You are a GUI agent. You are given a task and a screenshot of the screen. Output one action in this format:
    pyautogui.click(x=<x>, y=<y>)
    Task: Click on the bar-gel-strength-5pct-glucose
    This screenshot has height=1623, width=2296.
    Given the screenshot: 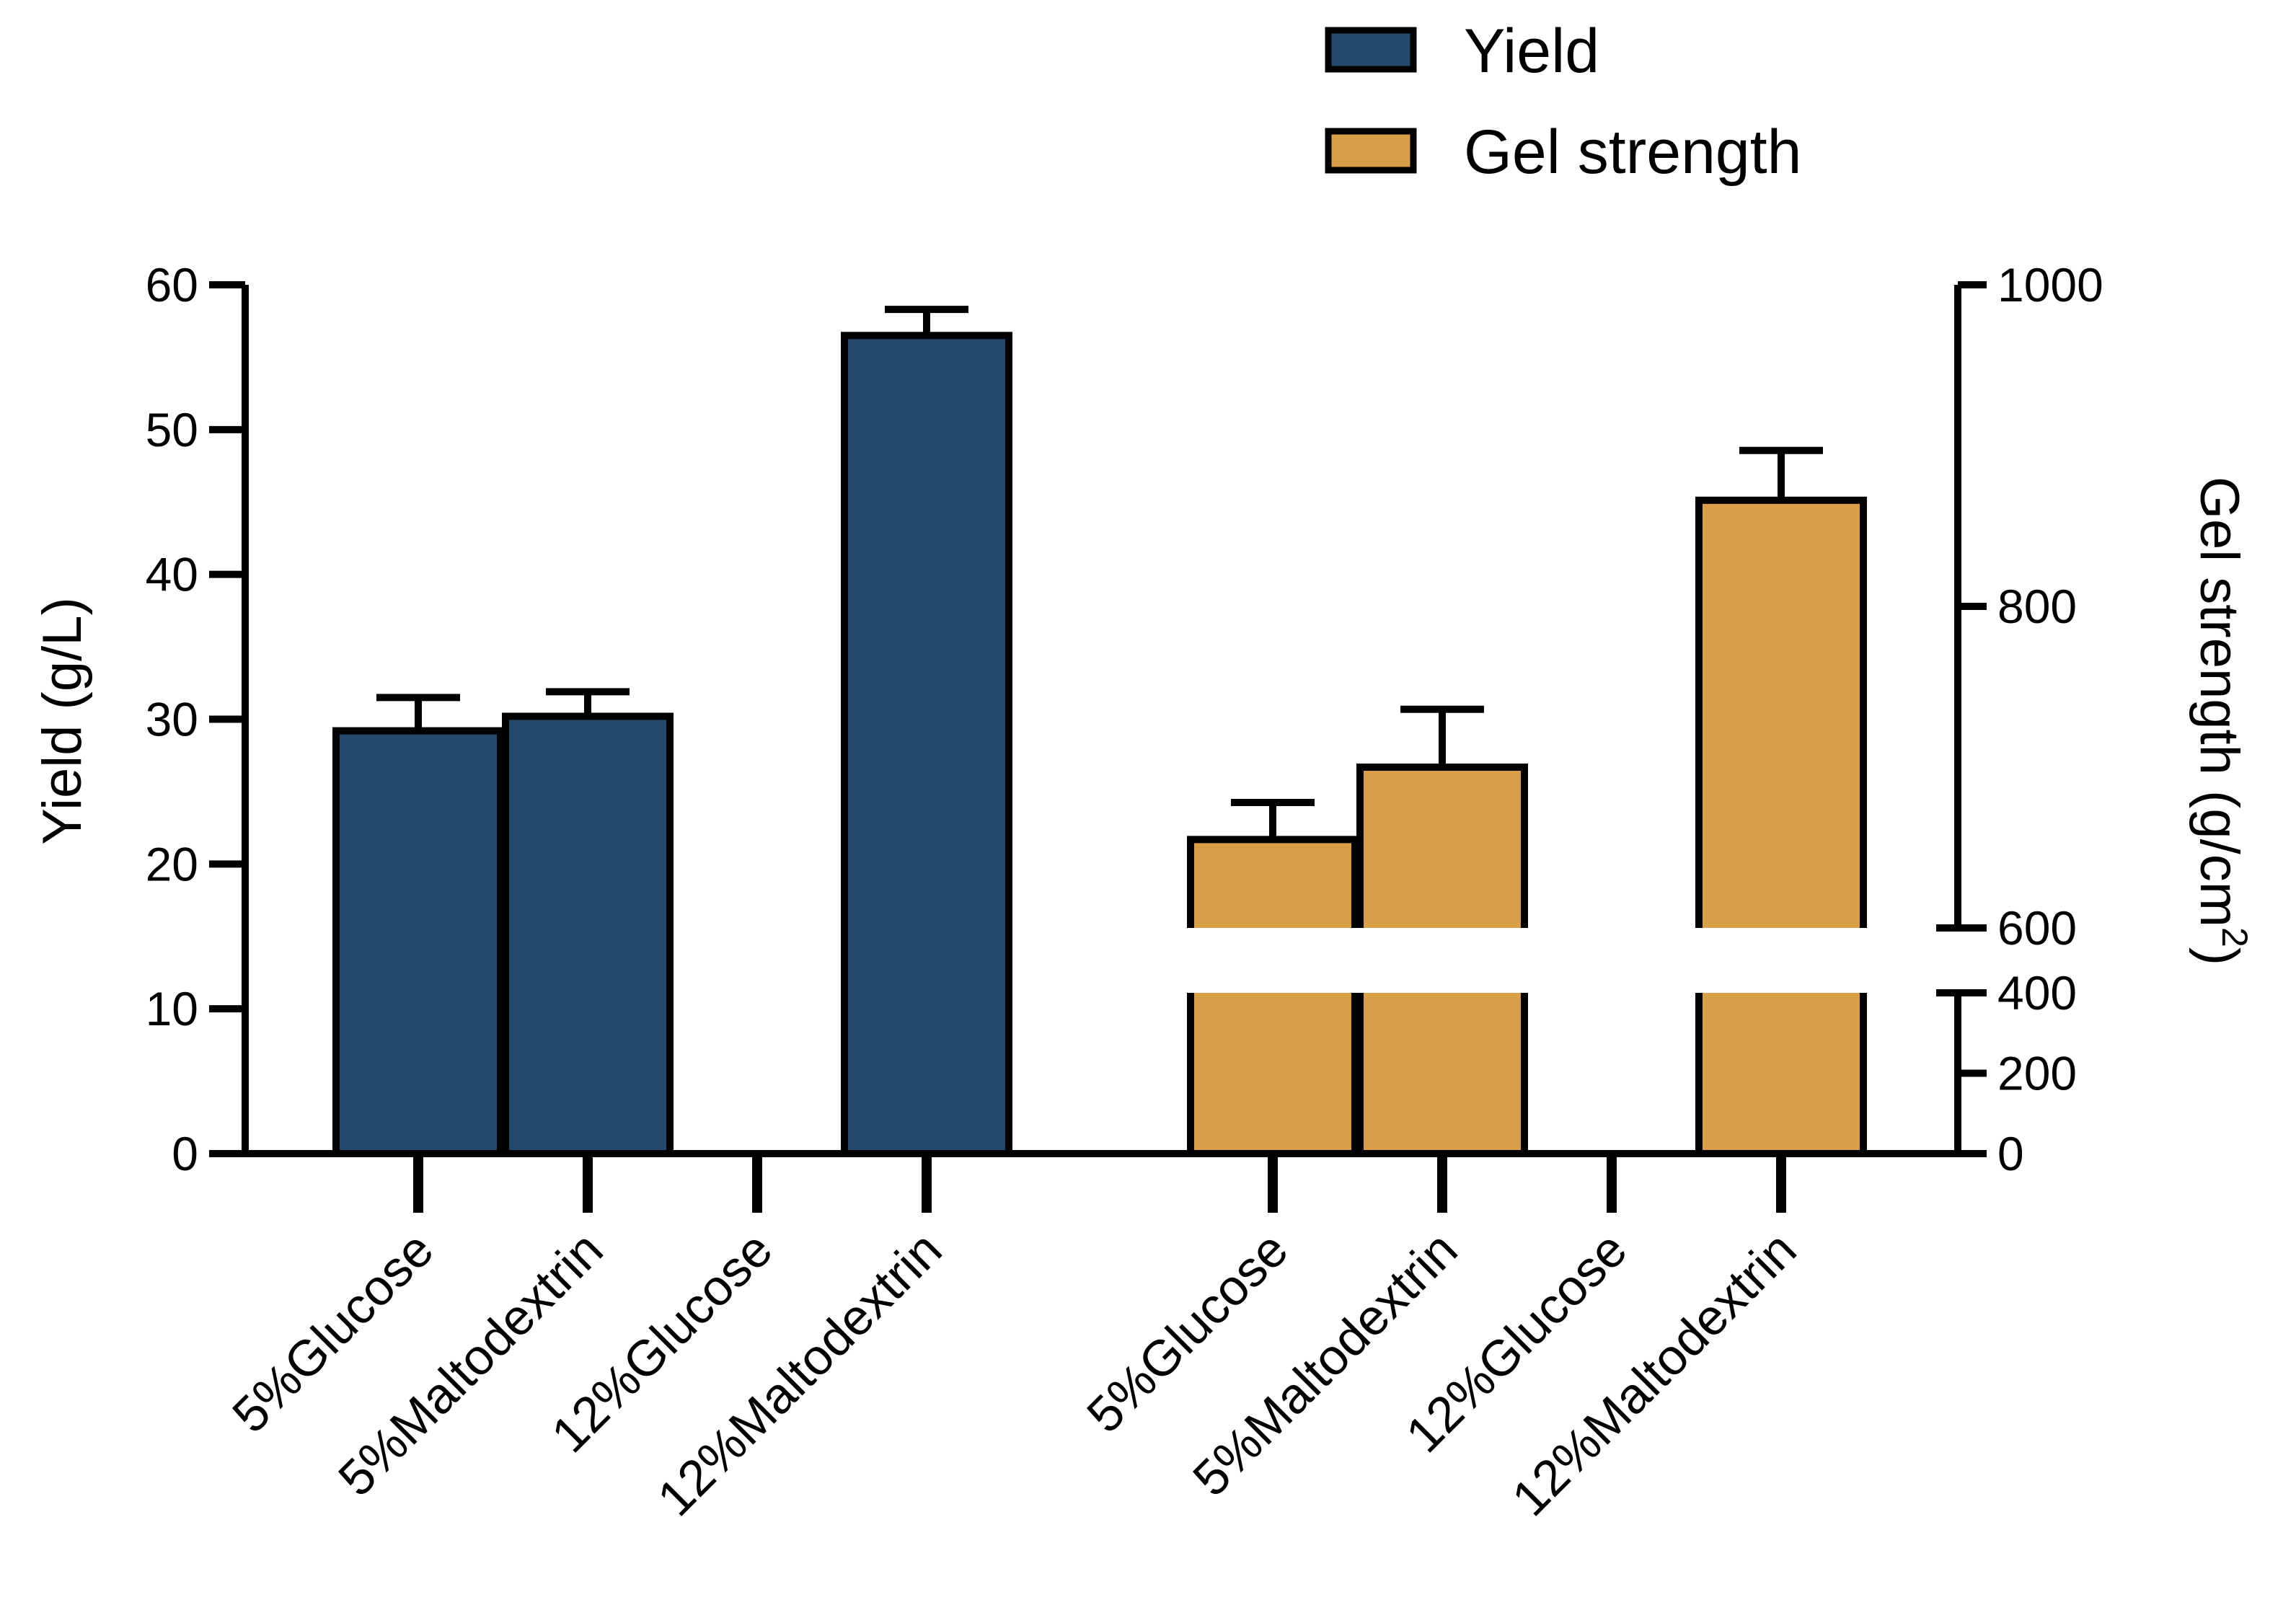 What is the action you would take?
    pyautogui.click(x=1273, y=997)
    